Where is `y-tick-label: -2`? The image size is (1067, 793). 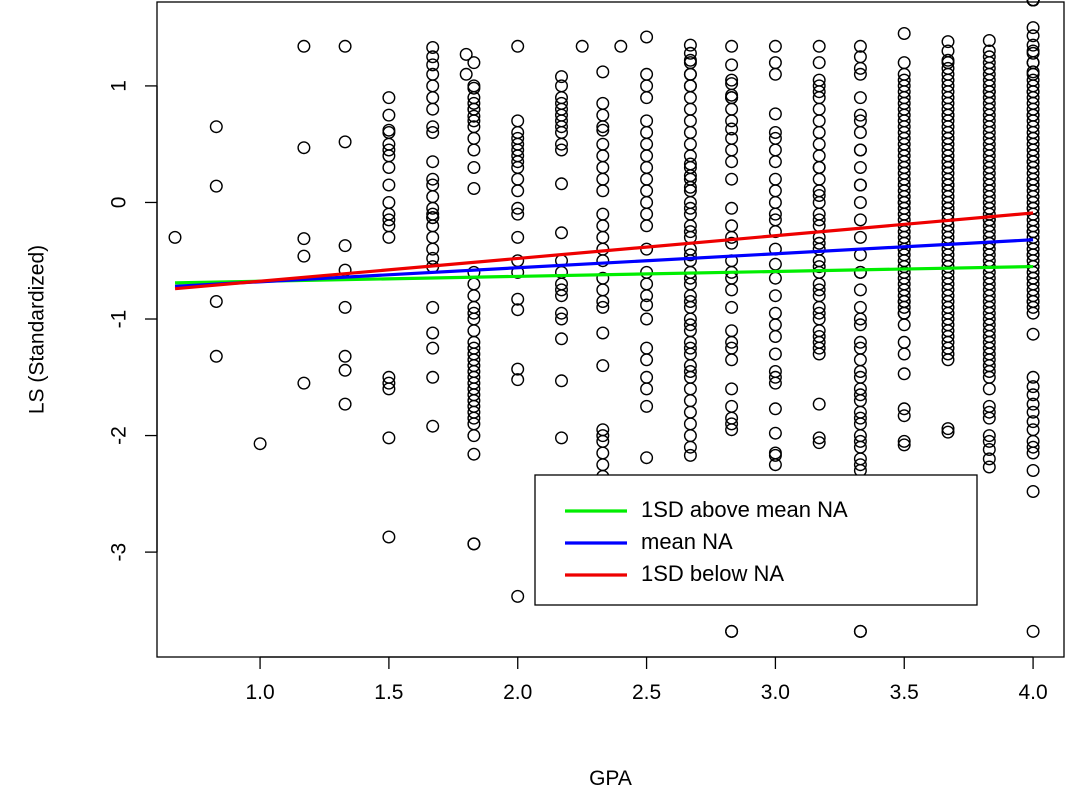 y-tick-label: -2 is located at coordinates (119, 435).